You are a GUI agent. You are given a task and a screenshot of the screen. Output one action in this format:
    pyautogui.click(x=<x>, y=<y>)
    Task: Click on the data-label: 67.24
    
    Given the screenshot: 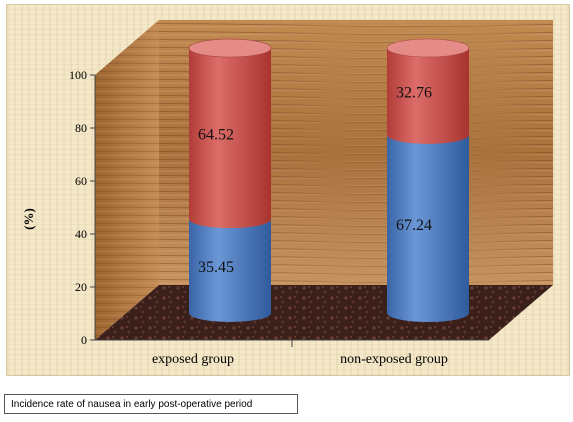 What is the action you would take?
    pyautogui.click(x=414, y=225)
    